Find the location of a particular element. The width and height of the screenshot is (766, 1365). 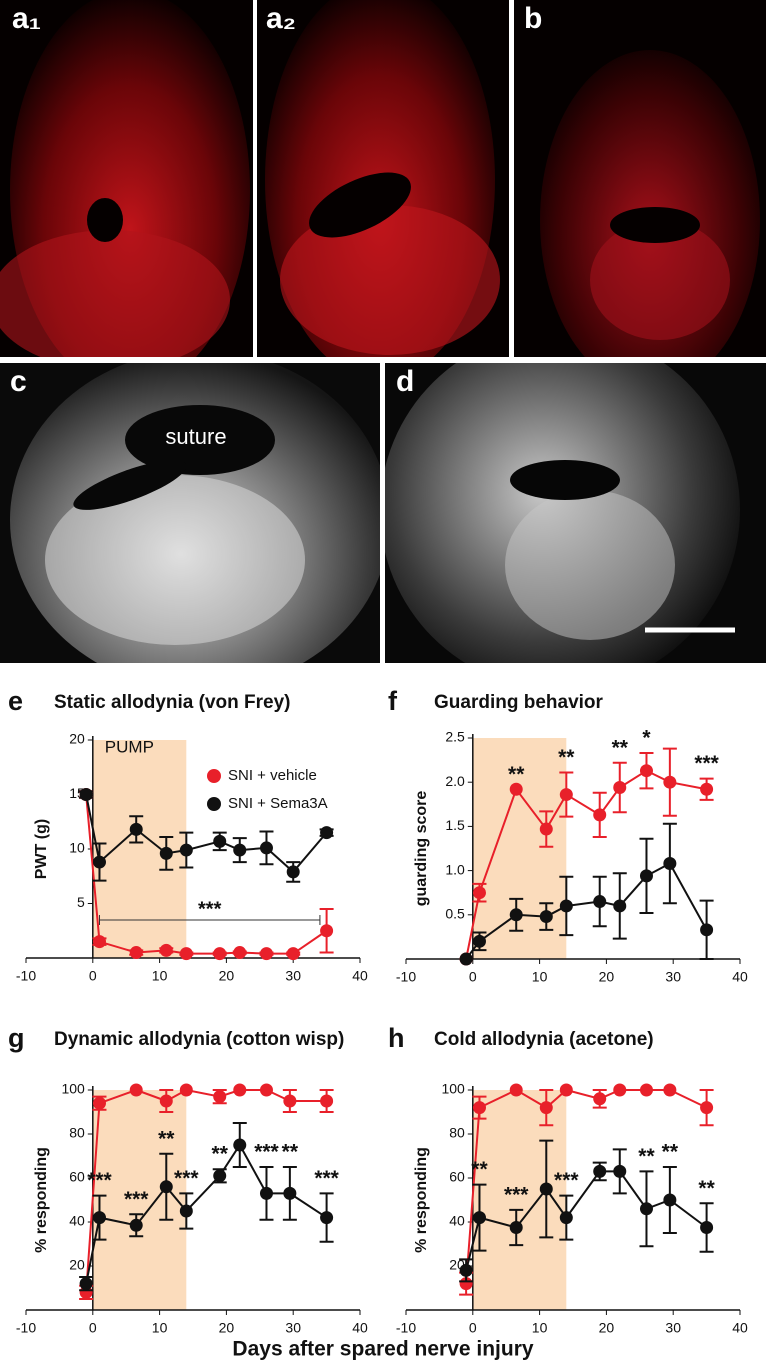

panel-label: c is located at coordinates (18, 381).